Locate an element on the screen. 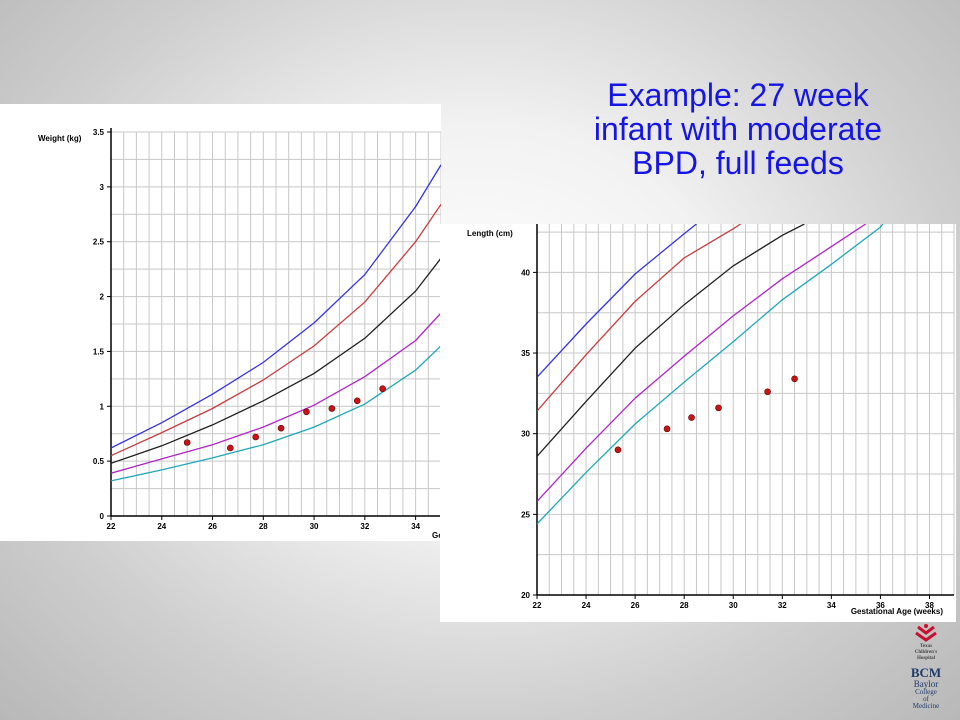 This screenshot has height=720, width=960. length-x-tick-label: 30 is located at coordinates (733, 605).